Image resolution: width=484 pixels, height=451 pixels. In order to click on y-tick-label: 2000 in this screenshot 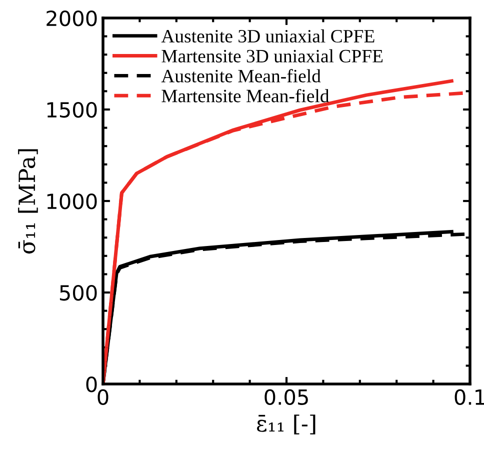, I will do `click(71, 18)`.